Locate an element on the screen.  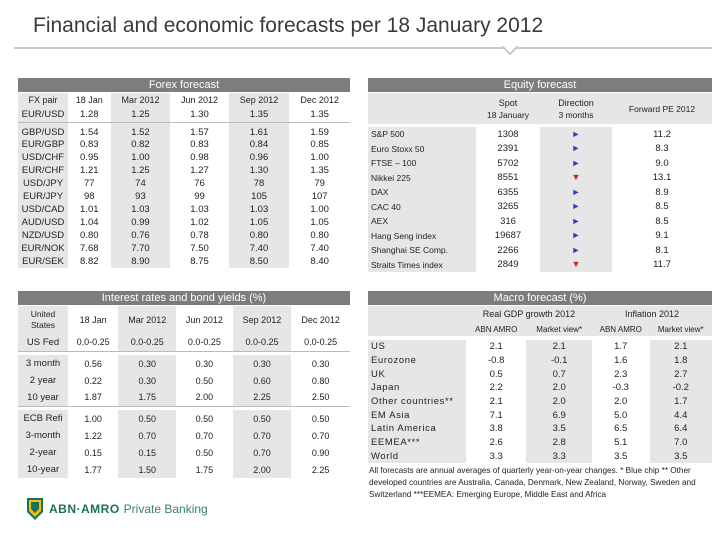
rates-value: 0.30 is located at coordinates (262, 363).